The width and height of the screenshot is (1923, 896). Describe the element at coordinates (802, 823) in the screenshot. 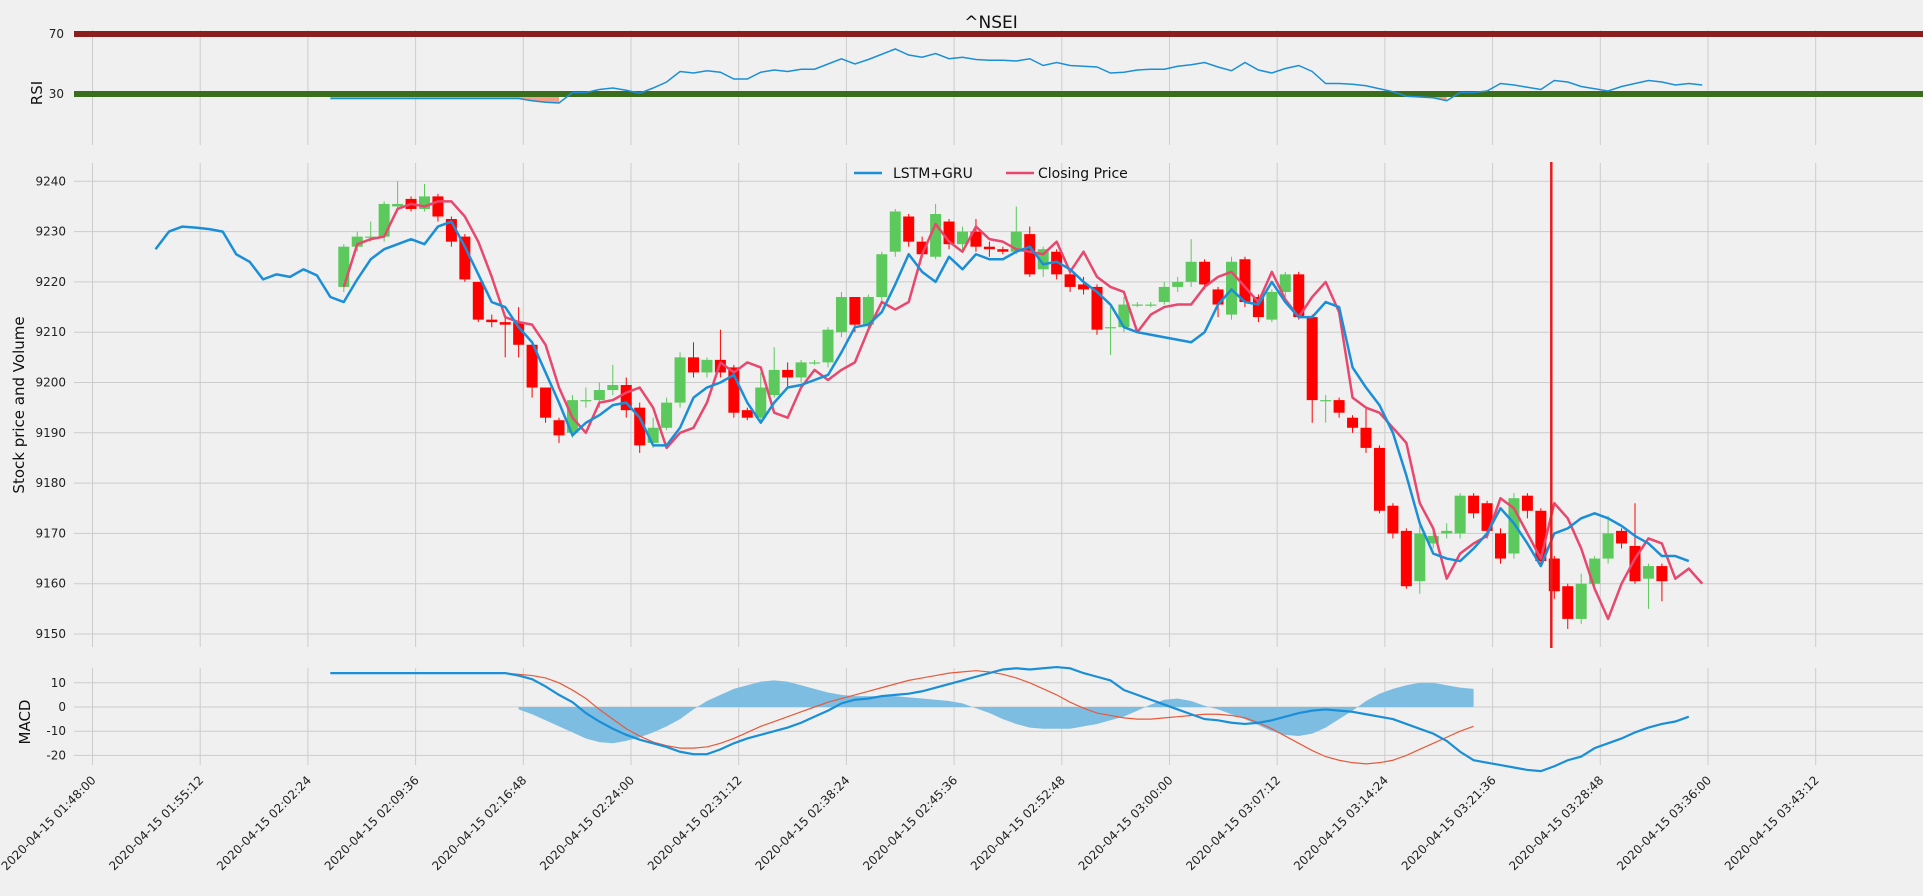

I see `x-tick-label: 2020-04-15 02:38:24` at that location.